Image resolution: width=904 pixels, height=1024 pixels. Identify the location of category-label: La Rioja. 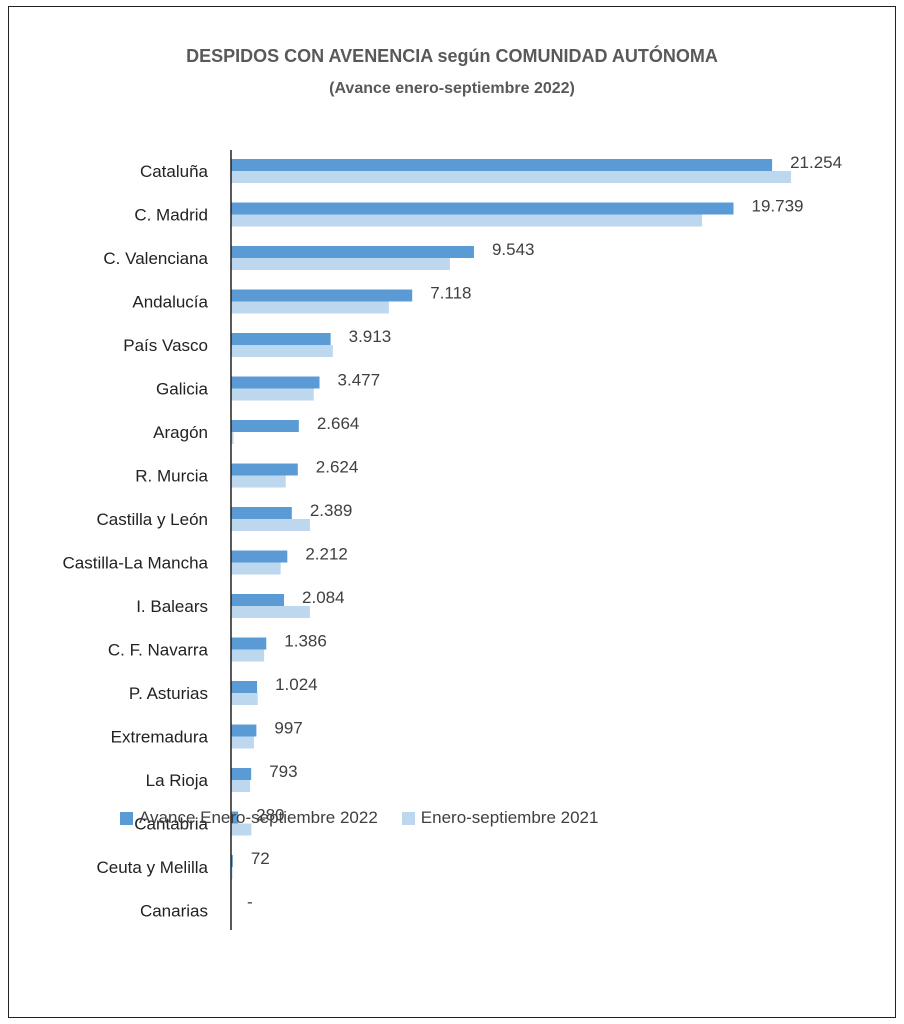
(177, 780).